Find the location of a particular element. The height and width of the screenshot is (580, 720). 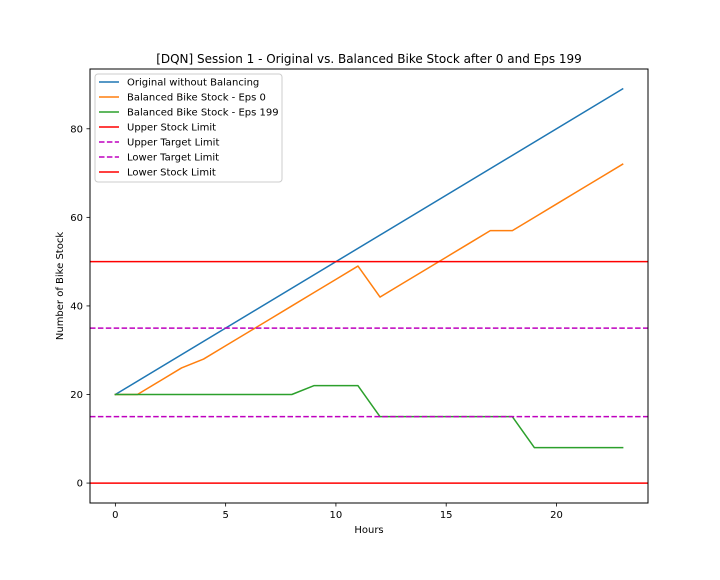

y-tick-label: 20 is located at coordinates (76, 395).